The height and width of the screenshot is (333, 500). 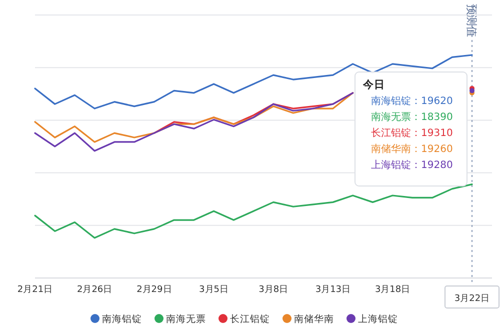 I want to click on x-tick-label: 3月8日, so click(x=273, y=290).